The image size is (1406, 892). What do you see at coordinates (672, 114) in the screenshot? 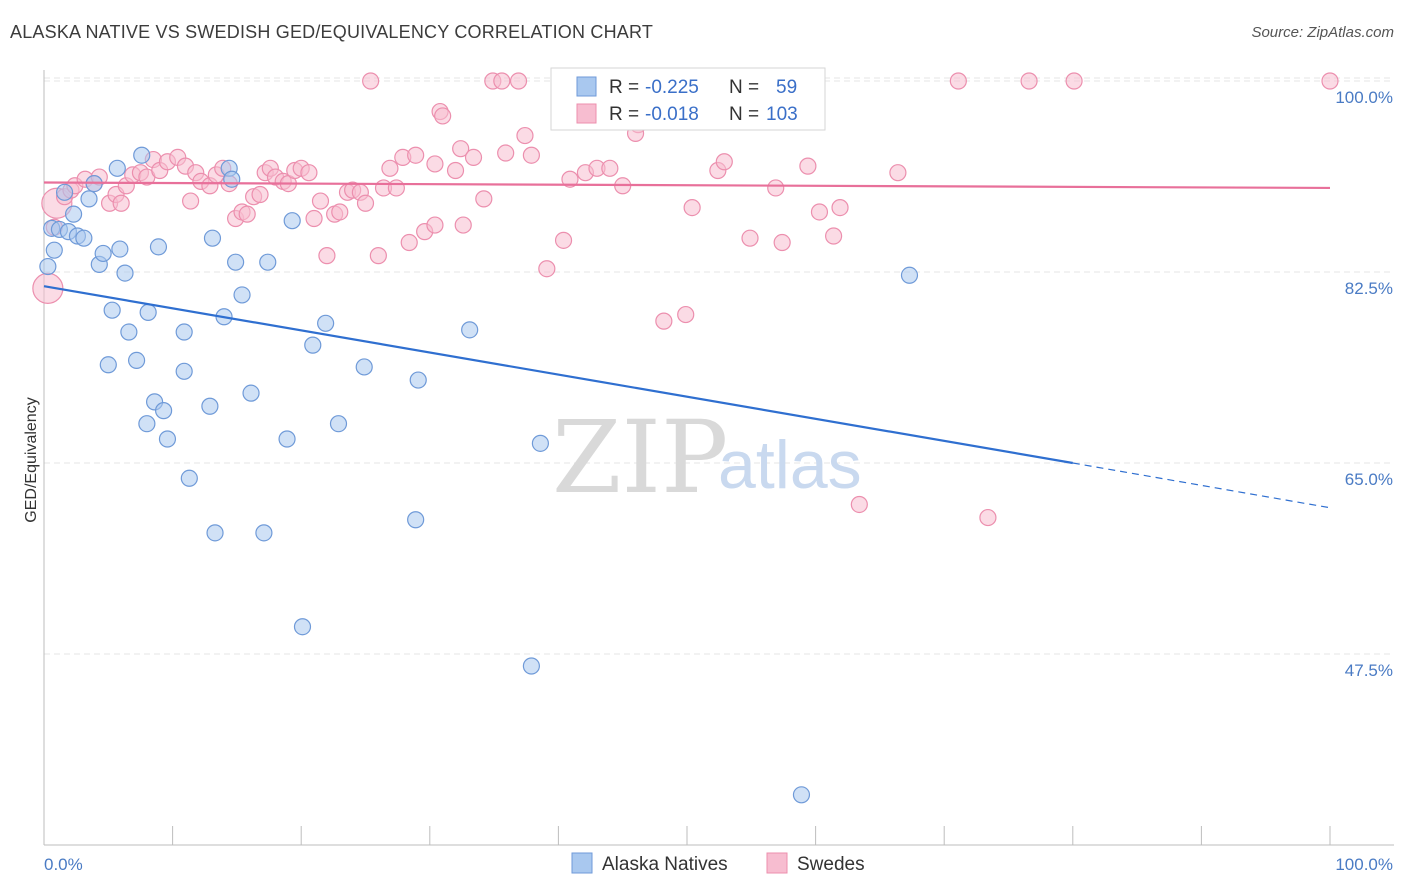
I see `legend-r-value-2: -0.018` at bounding box center [672, 114].